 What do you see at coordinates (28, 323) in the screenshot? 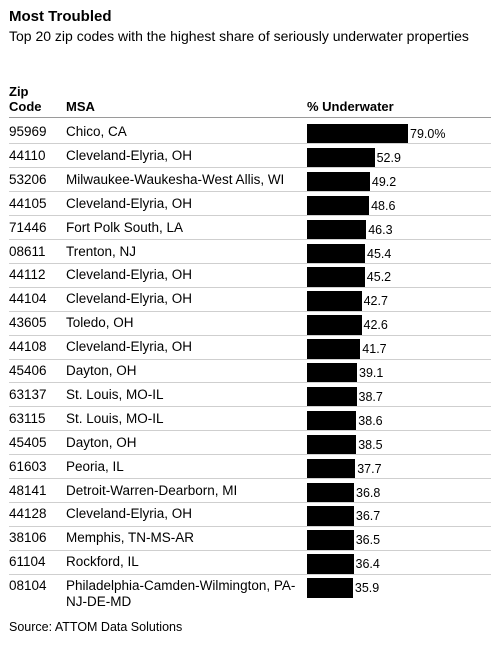
I see `zip-code: 43605` at bounding box center [28, 323].